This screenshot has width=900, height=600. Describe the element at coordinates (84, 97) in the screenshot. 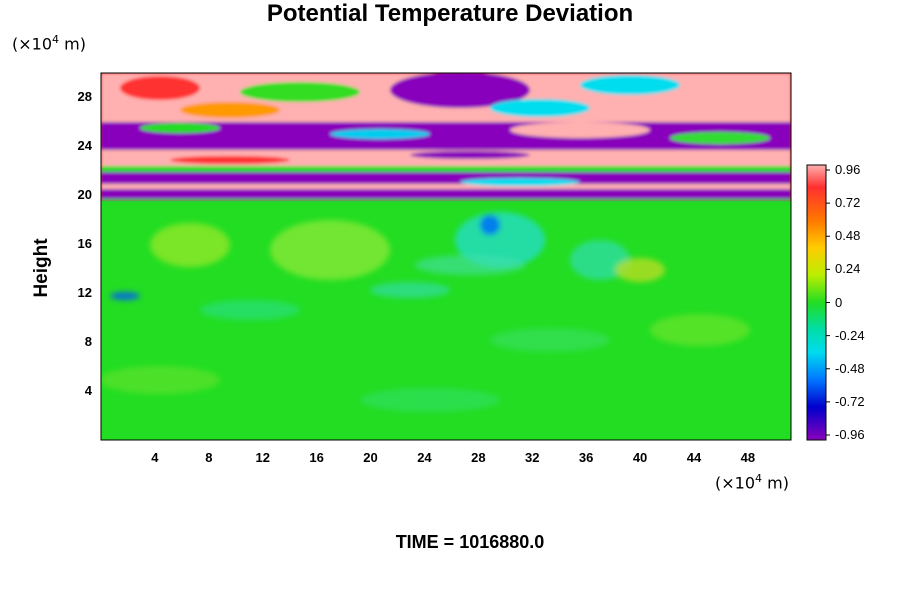

I see `y-tick-label: 28` at that location.